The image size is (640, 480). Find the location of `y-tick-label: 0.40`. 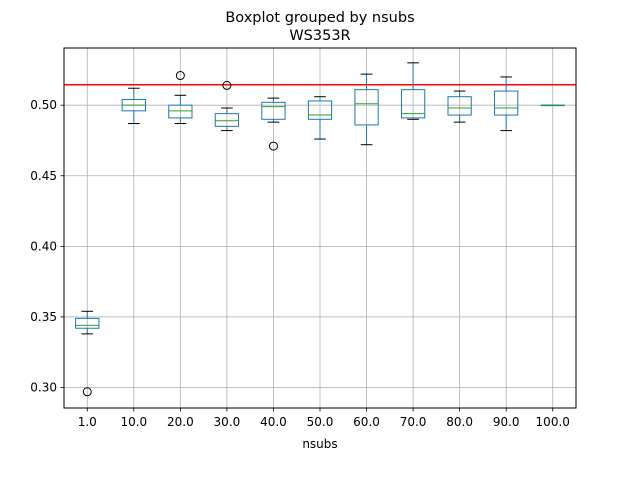

y-tick-label: 0.40 is located at coordinates (43, 246).